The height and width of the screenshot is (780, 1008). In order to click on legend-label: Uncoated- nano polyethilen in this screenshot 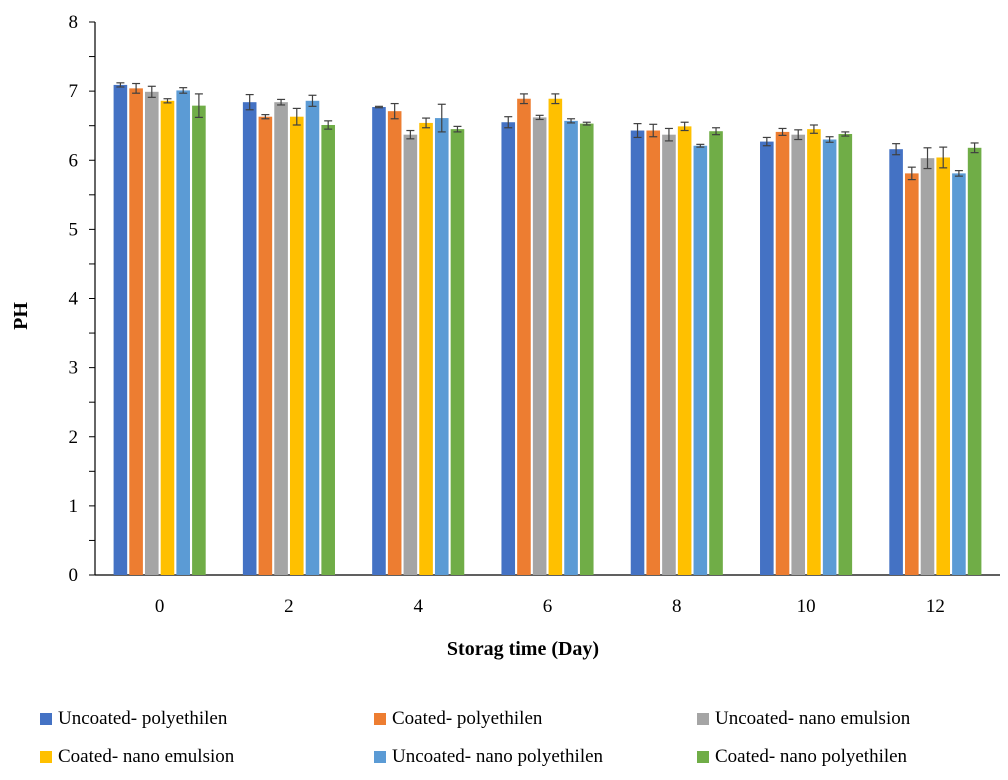, I will do `click(498, 756)`.